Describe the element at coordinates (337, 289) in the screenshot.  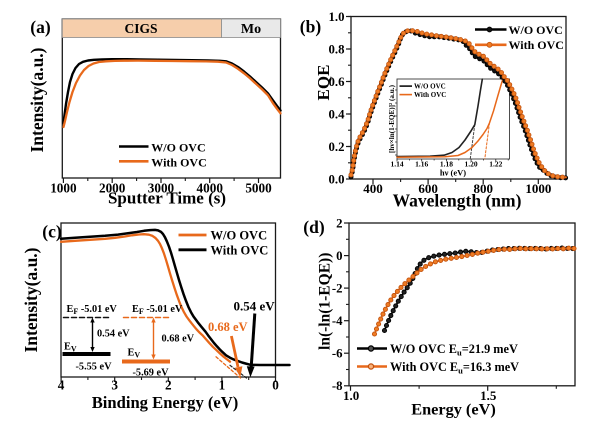
I see `svg-text: -2` at that location.